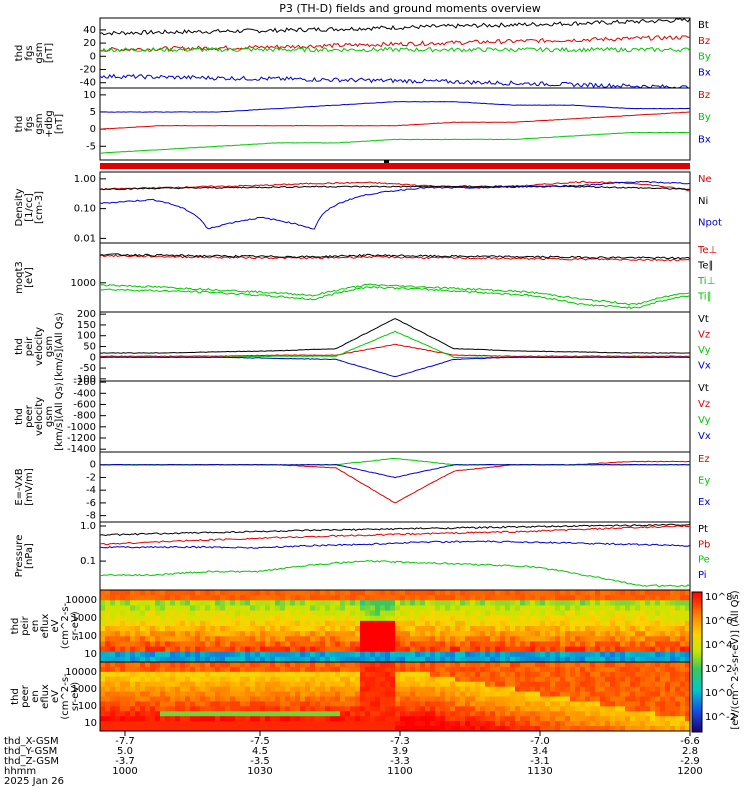  Describe the element at coordinates (125, 751) in the screenshot. I see `xaxis-value: 5.0` at that location.